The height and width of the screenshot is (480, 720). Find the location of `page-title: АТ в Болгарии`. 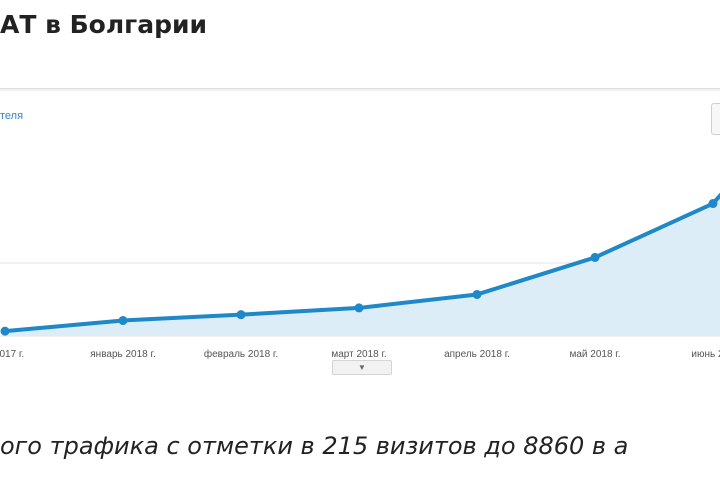

page-title: АТ в Болгарии is located at coordinates (104, 24).